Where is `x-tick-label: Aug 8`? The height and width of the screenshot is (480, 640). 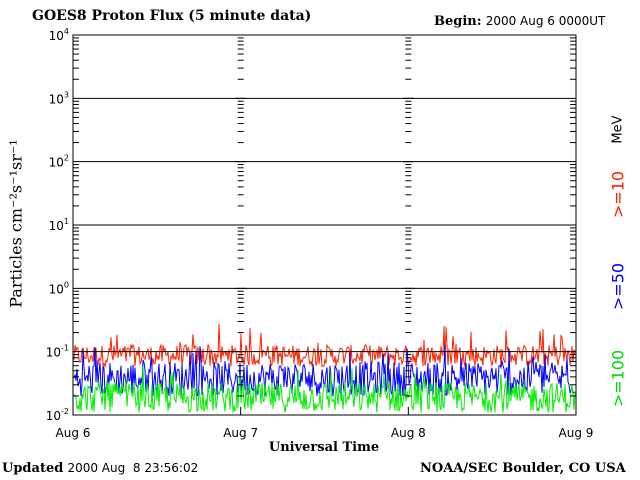
x-tick-label: Aug 8 is located at coordinates (408, 433).